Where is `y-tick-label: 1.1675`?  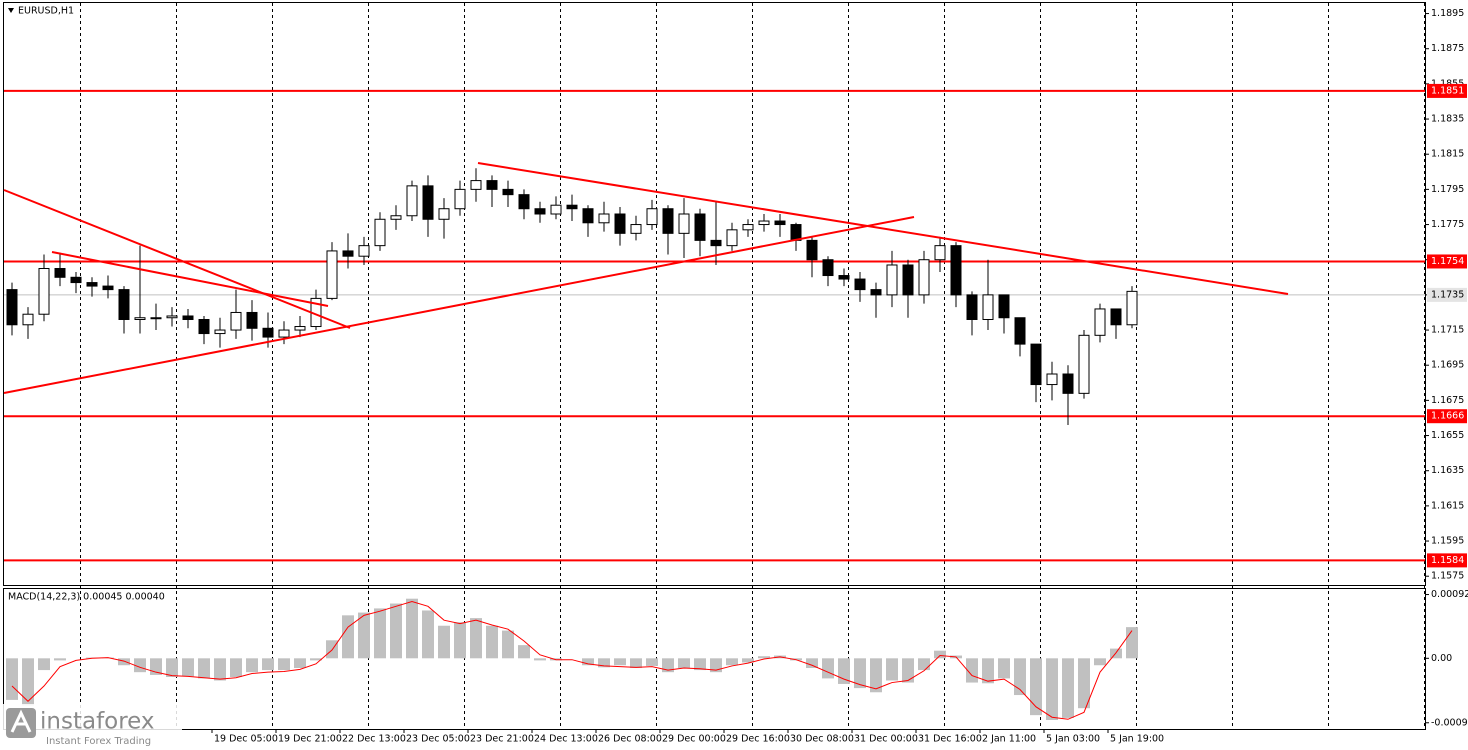 y-tick-label: 1.1675 is located at coordinates (1447, 400).